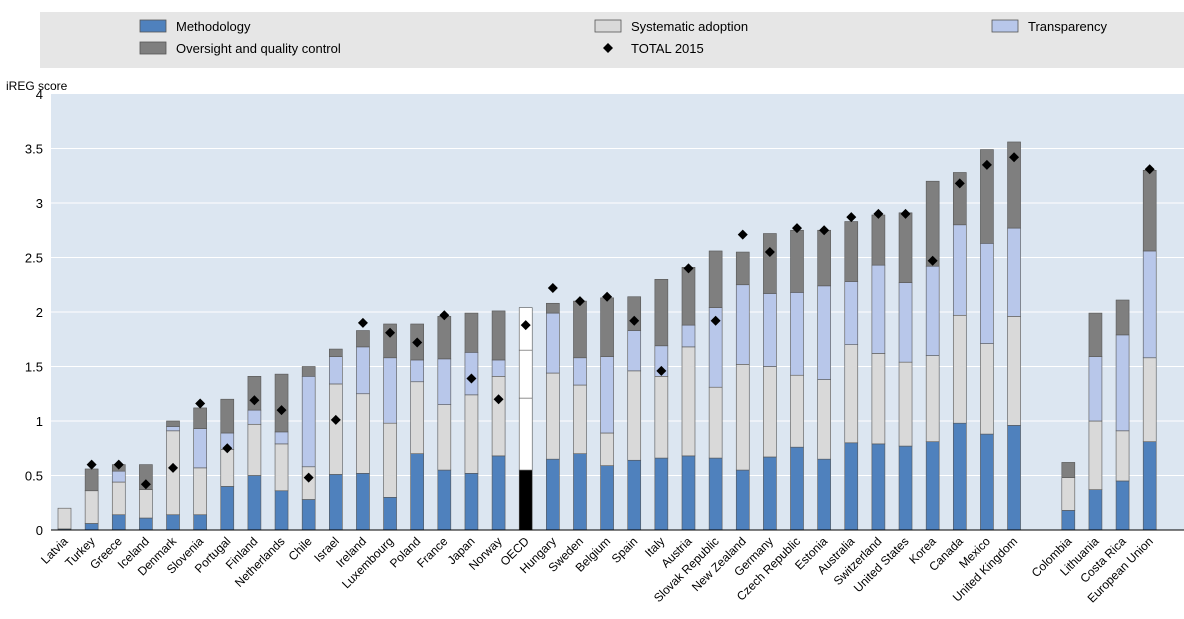  What do you see at coordinates (258, 48) in the screenshot?
I see `legend-label: Oversight and quality control` at bounding box center [258, 48].